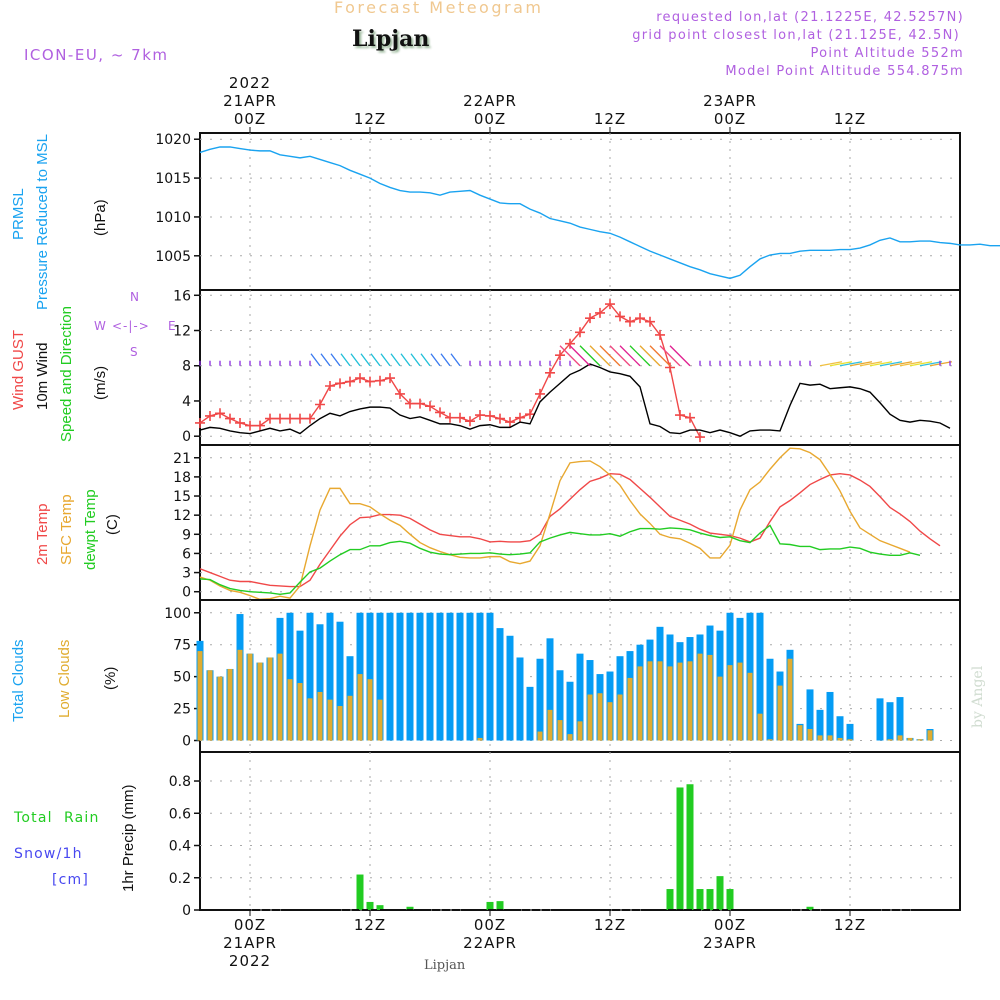 This screenshot has height=1000, width=1000. Describe the element at coordinates (134, 297) in the screenshot. I see `compass-n: N` at that location.